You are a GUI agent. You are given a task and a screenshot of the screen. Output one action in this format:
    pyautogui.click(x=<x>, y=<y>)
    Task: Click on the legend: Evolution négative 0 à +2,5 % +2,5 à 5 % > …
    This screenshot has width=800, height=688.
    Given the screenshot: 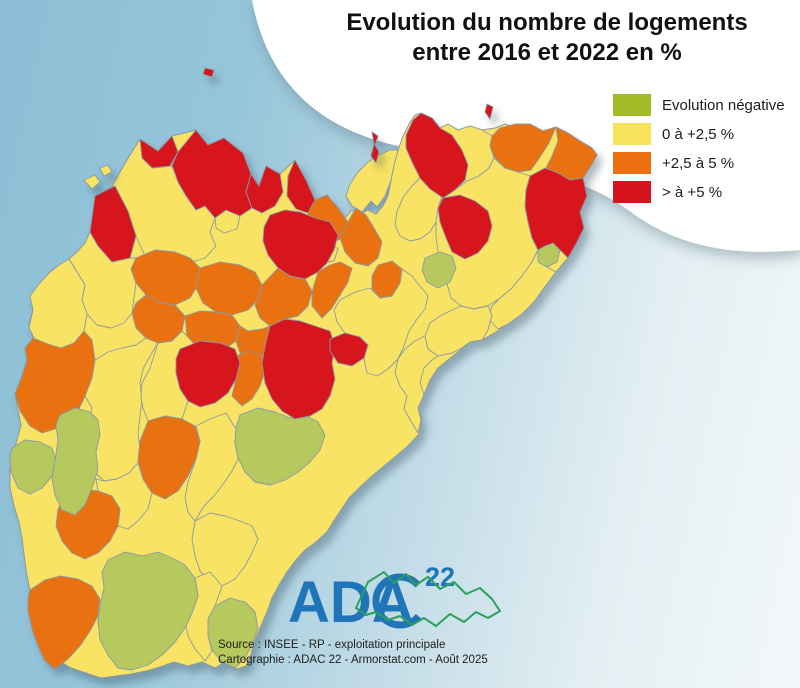 What is the action you would take?
    pyautogui.click(x=699, y=152)
    